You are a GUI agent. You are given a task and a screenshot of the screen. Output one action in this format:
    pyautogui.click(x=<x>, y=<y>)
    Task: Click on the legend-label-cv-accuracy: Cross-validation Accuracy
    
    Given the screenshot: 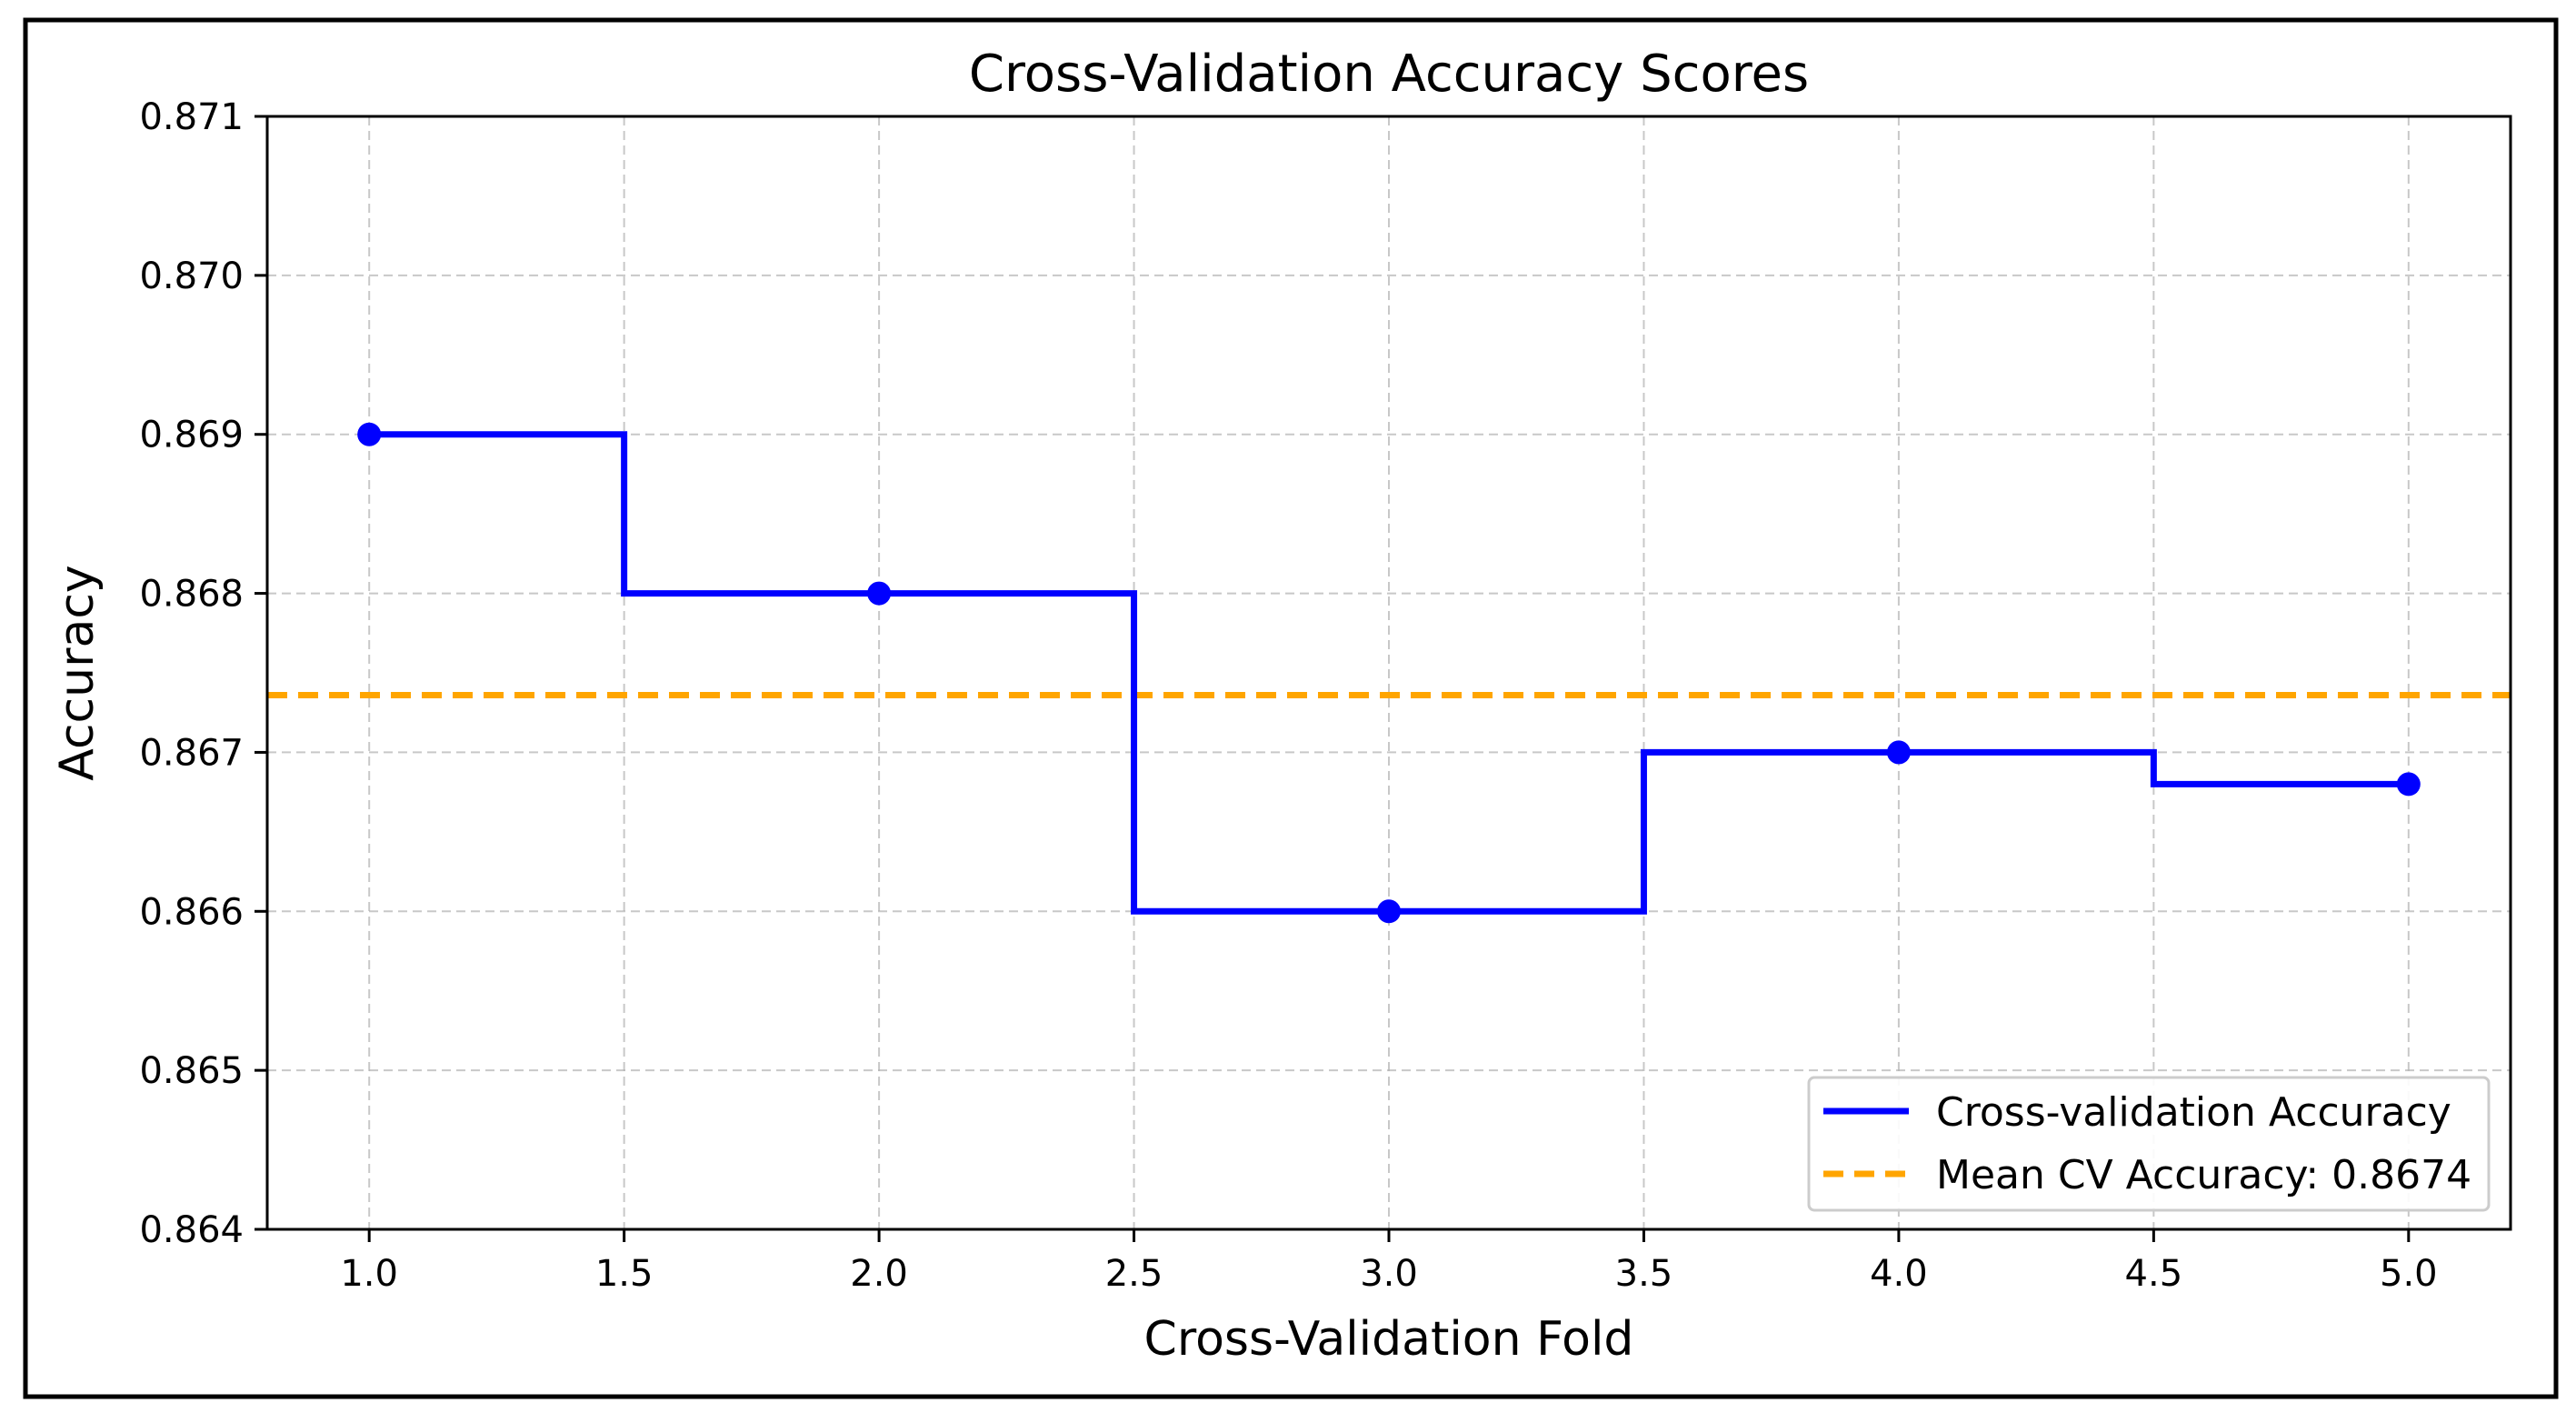 What is the action you would take?
    pyautogui.click(x=2193, y=1112)
    